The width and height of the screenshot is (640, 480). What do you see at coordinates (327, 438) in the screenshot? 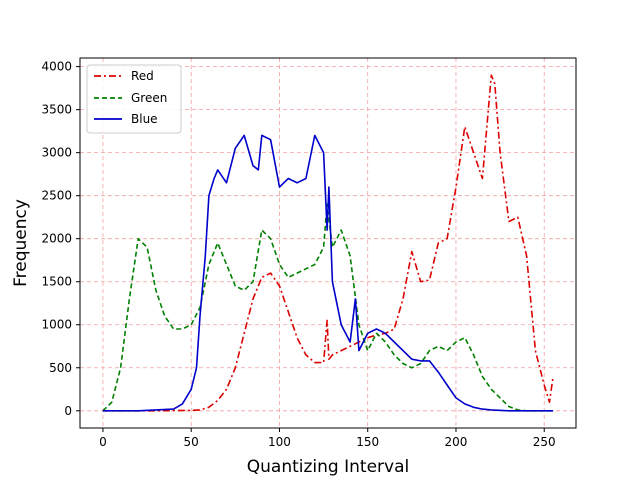
I see `x-axis-ticks: 0 50 100 150 200 250` at bounding box center [327, 438].